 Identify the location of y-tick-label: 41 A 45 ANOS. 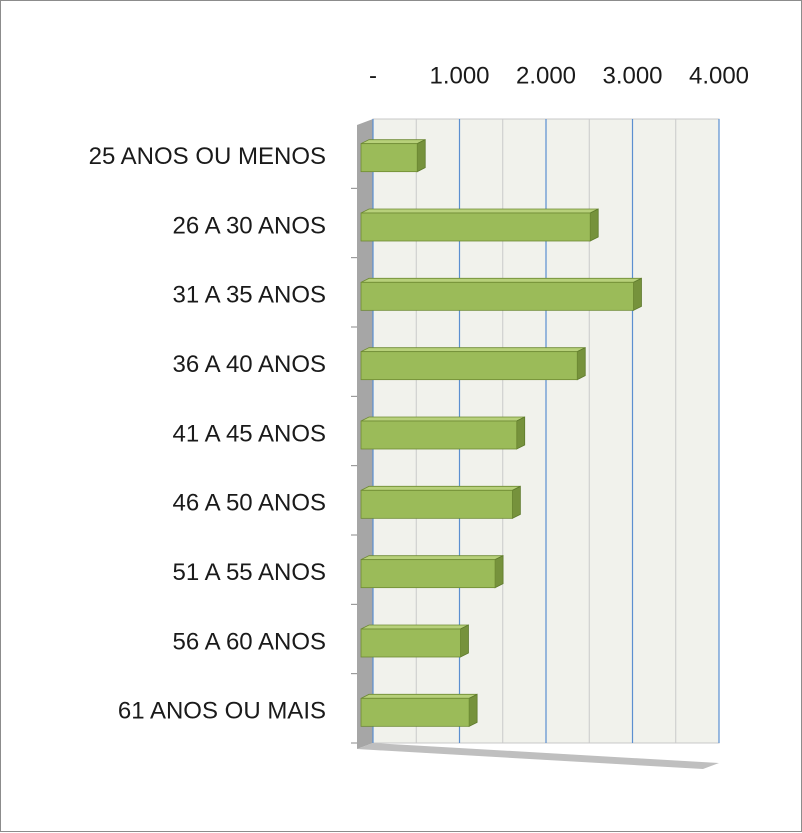
(249, 433).